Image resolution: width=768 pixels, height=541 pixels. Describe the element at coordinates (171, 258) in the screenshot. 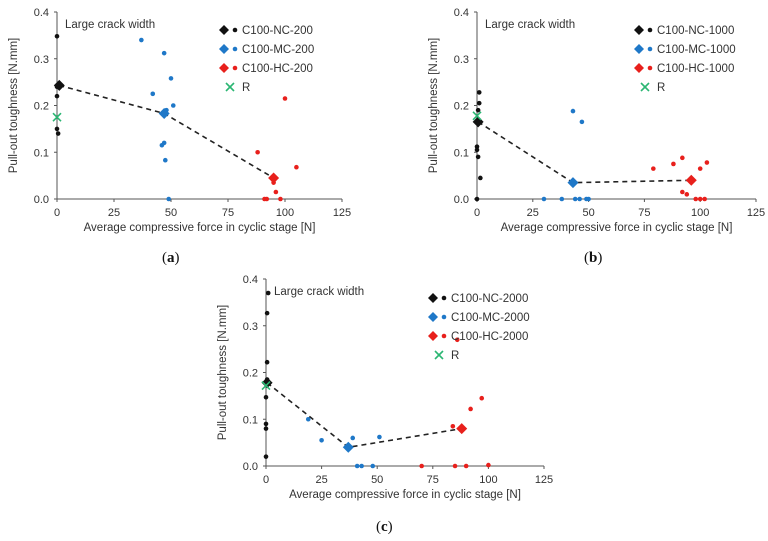

I see `panel-label-a: (a)` at that location.